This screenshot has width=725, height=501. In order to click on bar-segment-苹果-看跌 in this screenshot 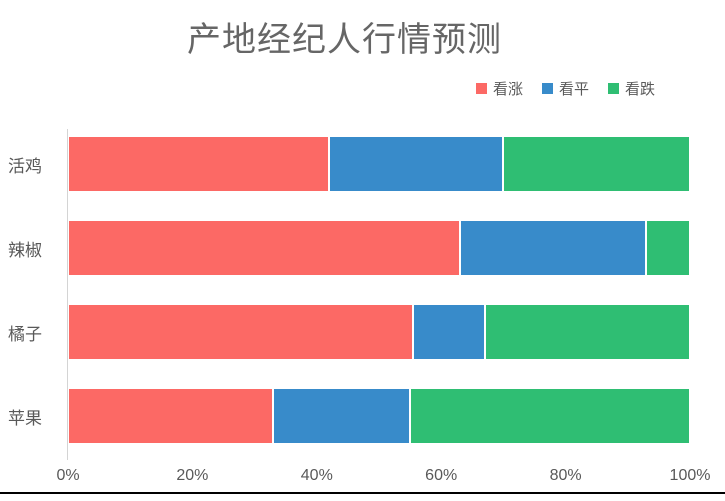, I will do `click(550, 416)`.